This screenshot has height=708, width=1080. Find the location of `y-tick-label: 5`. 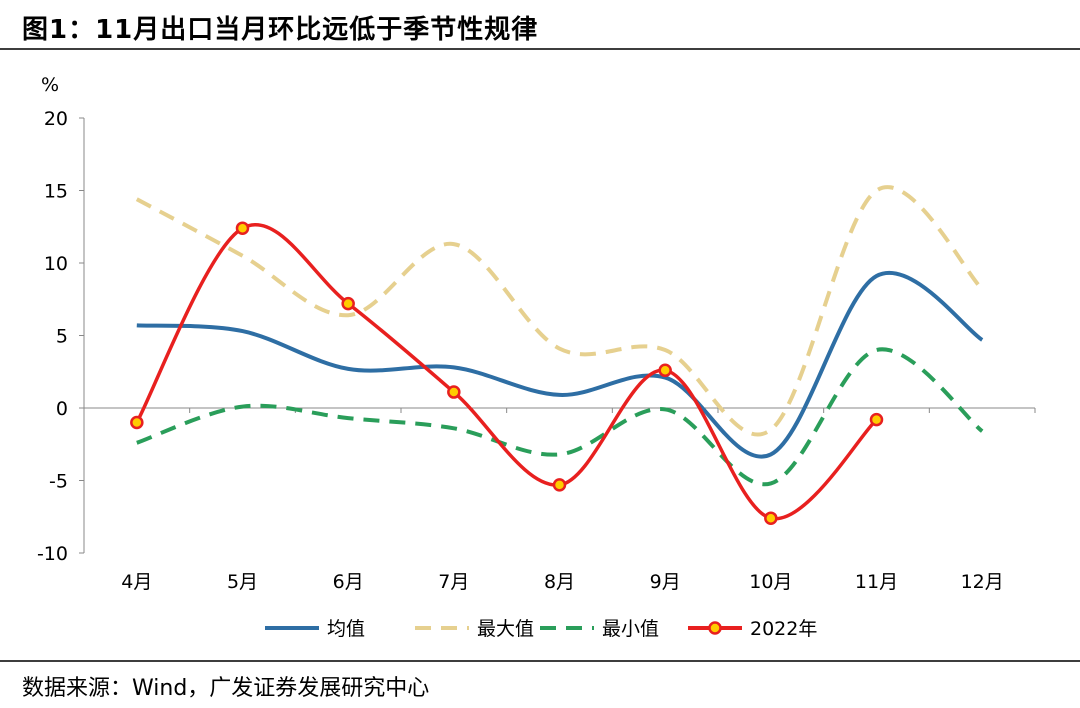

y-tick-label: 5 is located at coordinates (62, 337).